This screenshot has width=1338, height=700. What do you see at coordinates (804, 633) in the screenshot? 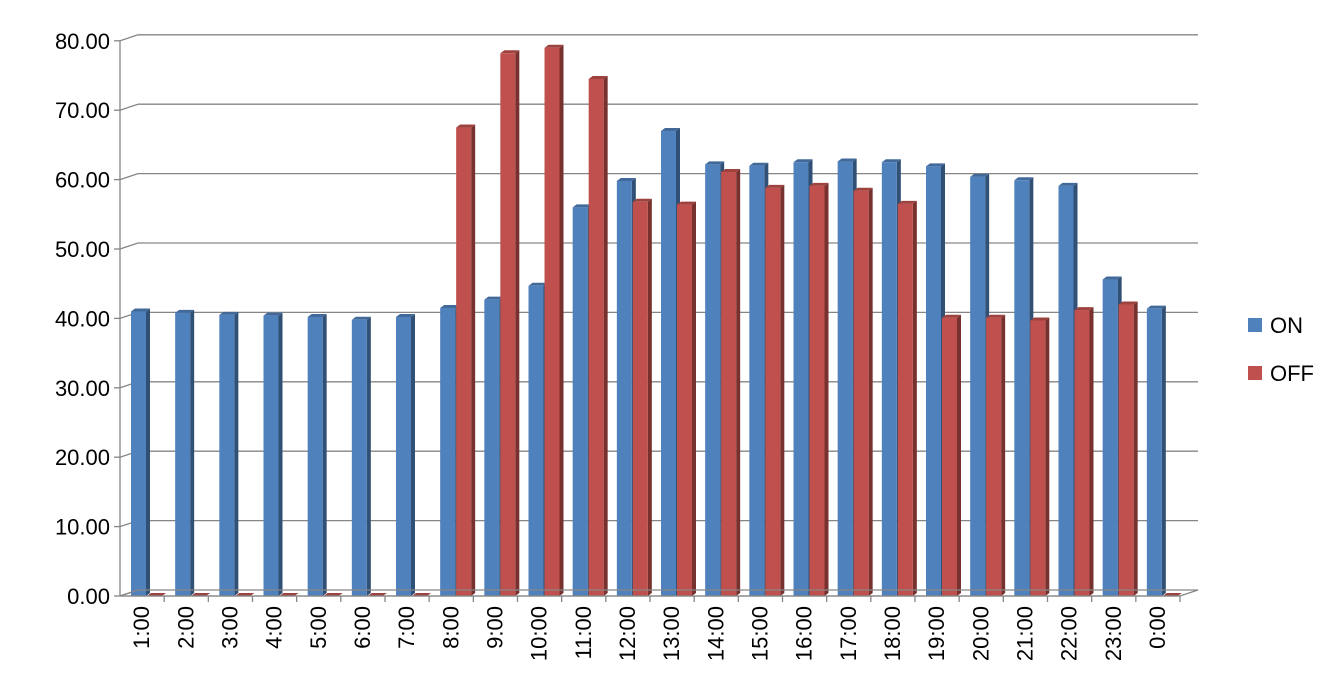
I see `x-tick-label: 16:00` at bounding box center [804, 633].